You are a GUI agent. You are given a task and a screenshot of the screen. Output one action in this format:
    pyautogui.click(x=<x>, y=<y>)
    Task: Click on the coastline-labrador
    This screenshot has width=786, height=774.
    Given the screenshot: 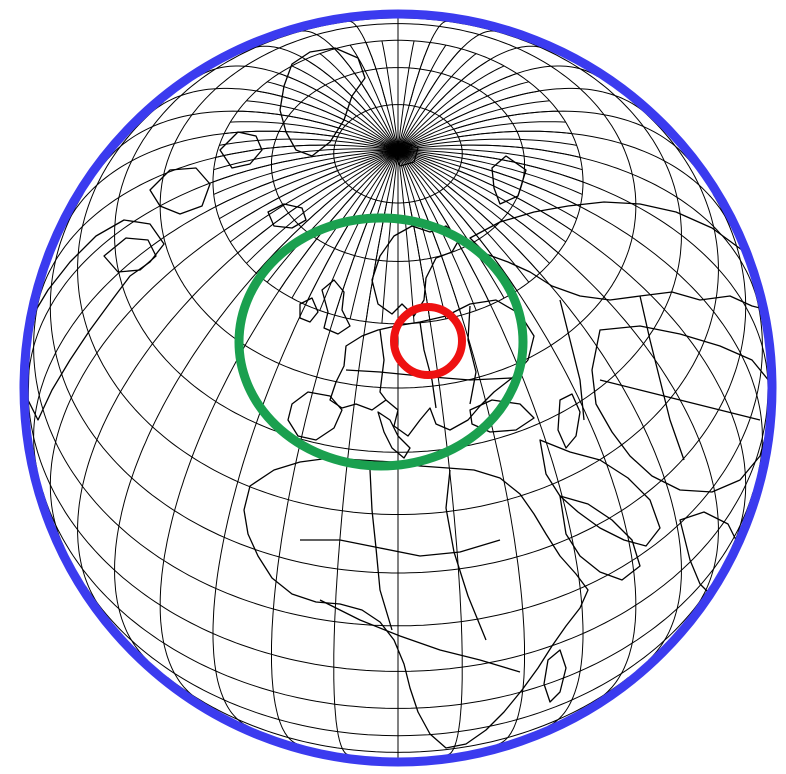 What is the action you would take?
    pyautogui.click(x=130, y=255)
    